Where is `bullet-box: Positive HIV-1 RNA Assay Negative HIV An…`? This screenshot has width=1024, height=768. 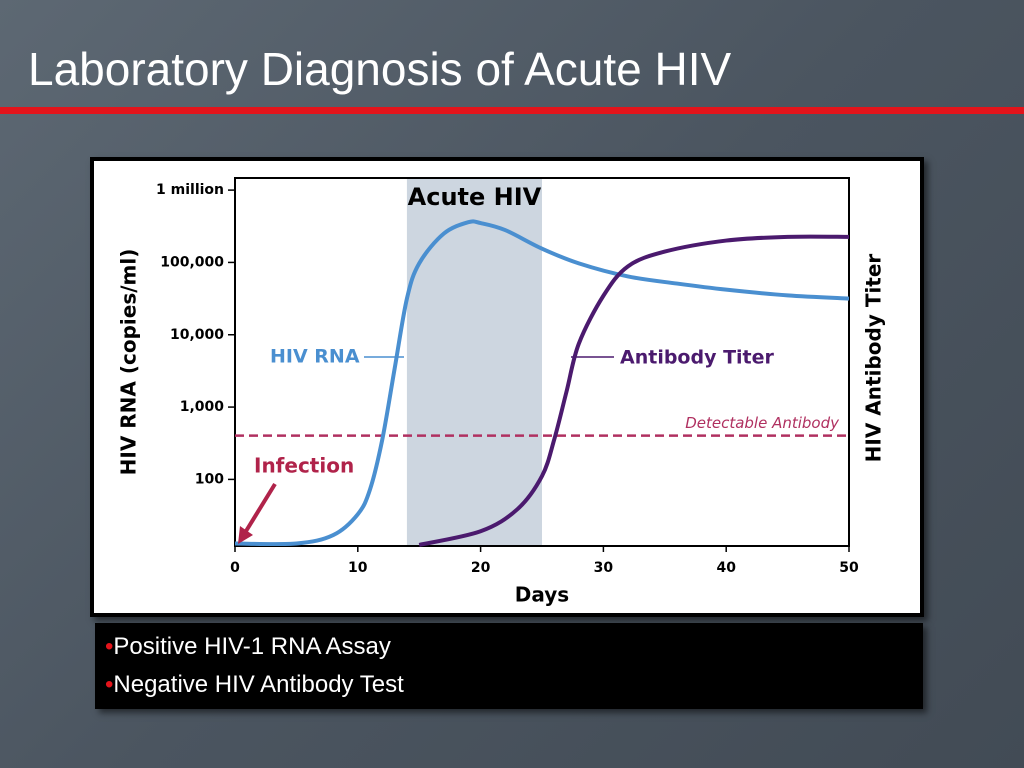
bullet-box: Positive HIV-1 RNA Assay Negative HIV An… is located at coordinates (509, 666).